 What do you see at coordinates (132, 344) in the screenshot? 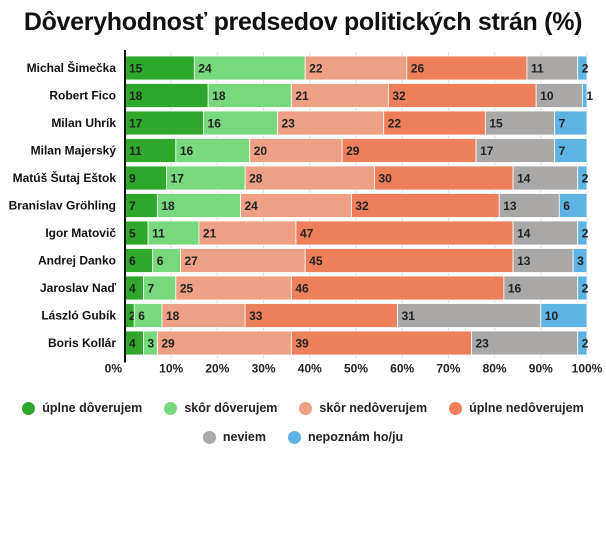
I see `data-label: 4` at bounding box center [132, 344].